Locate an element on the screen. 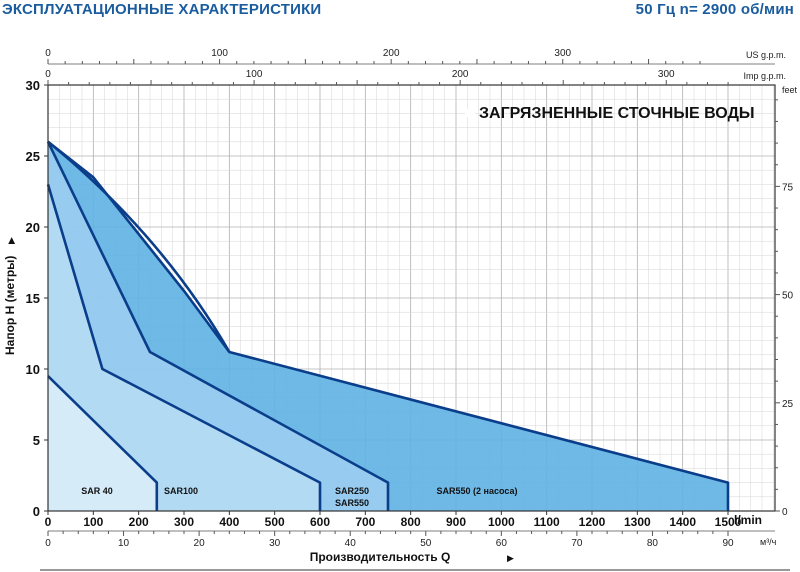  y-tick-label: 0 is located at coordinates (36, 511).